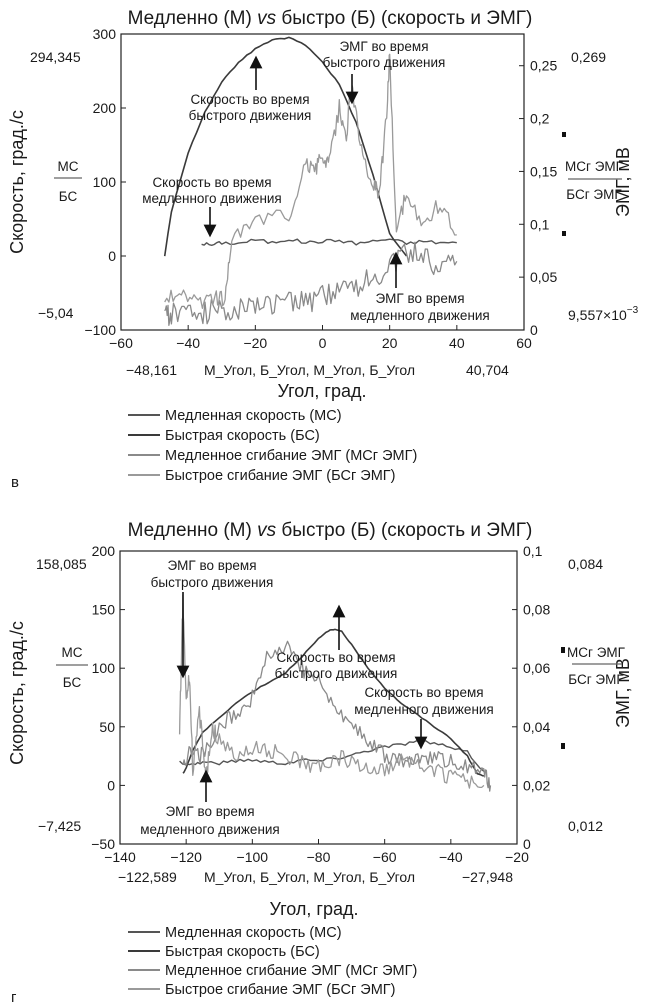 The image size is (658, 1006). I want to click on y-left-max-readout: 158,085, so click(61, 564).